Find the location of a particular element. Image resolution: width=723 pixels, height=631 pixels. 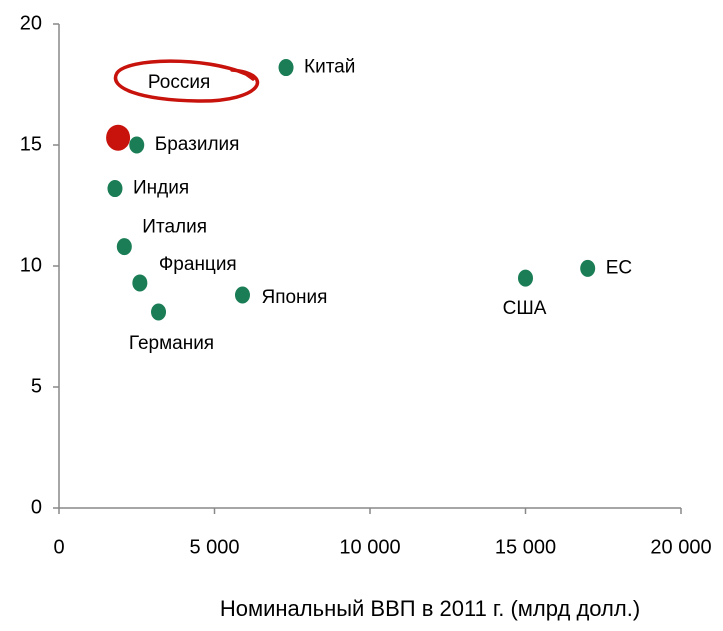

point-label: Индия is located at coordinates (161, 188).